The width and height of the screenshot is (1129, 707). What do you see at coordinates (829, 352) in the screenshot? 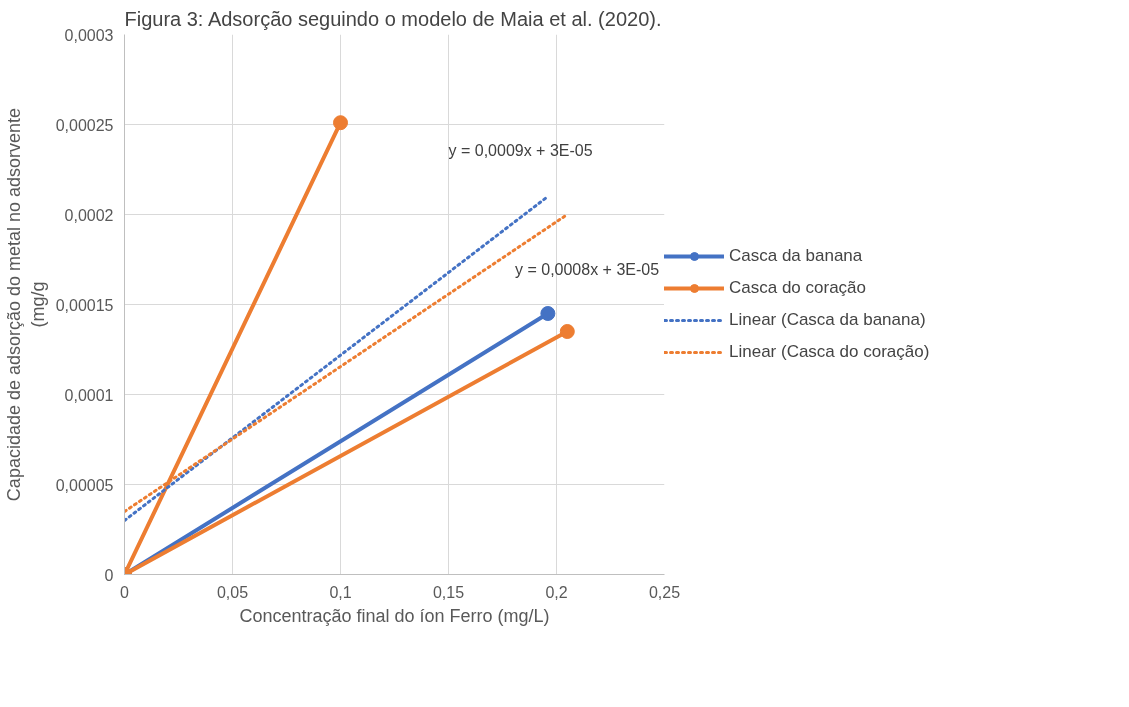
I see `legend-label: Linear (Casca do coração)` at bounding box center [829, 352].